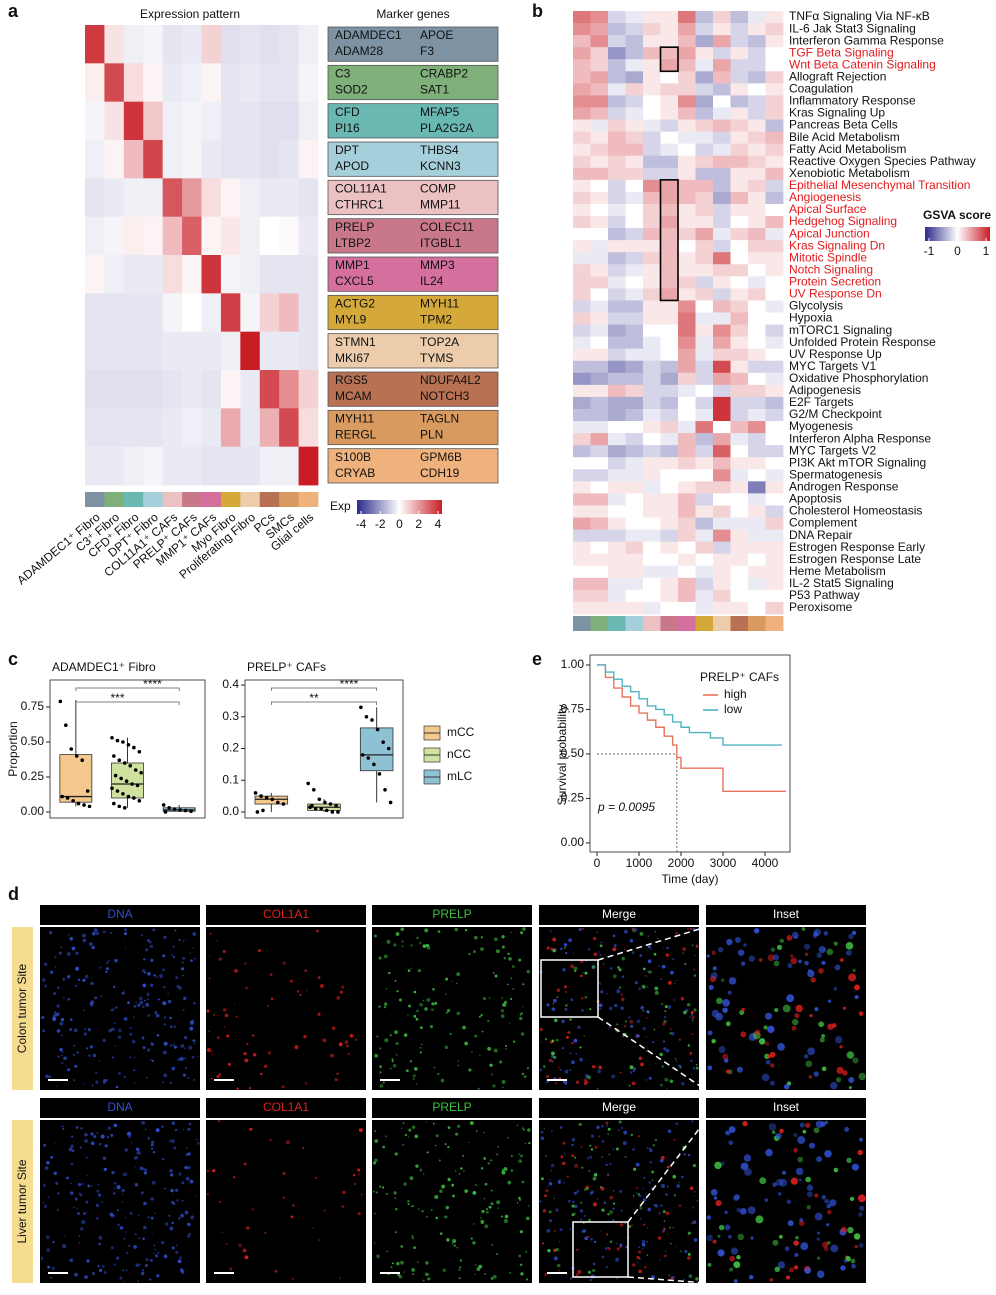 Image resolution: width=996 pixels, height=1295 pixels. I want to click on box, so click(76, 778).